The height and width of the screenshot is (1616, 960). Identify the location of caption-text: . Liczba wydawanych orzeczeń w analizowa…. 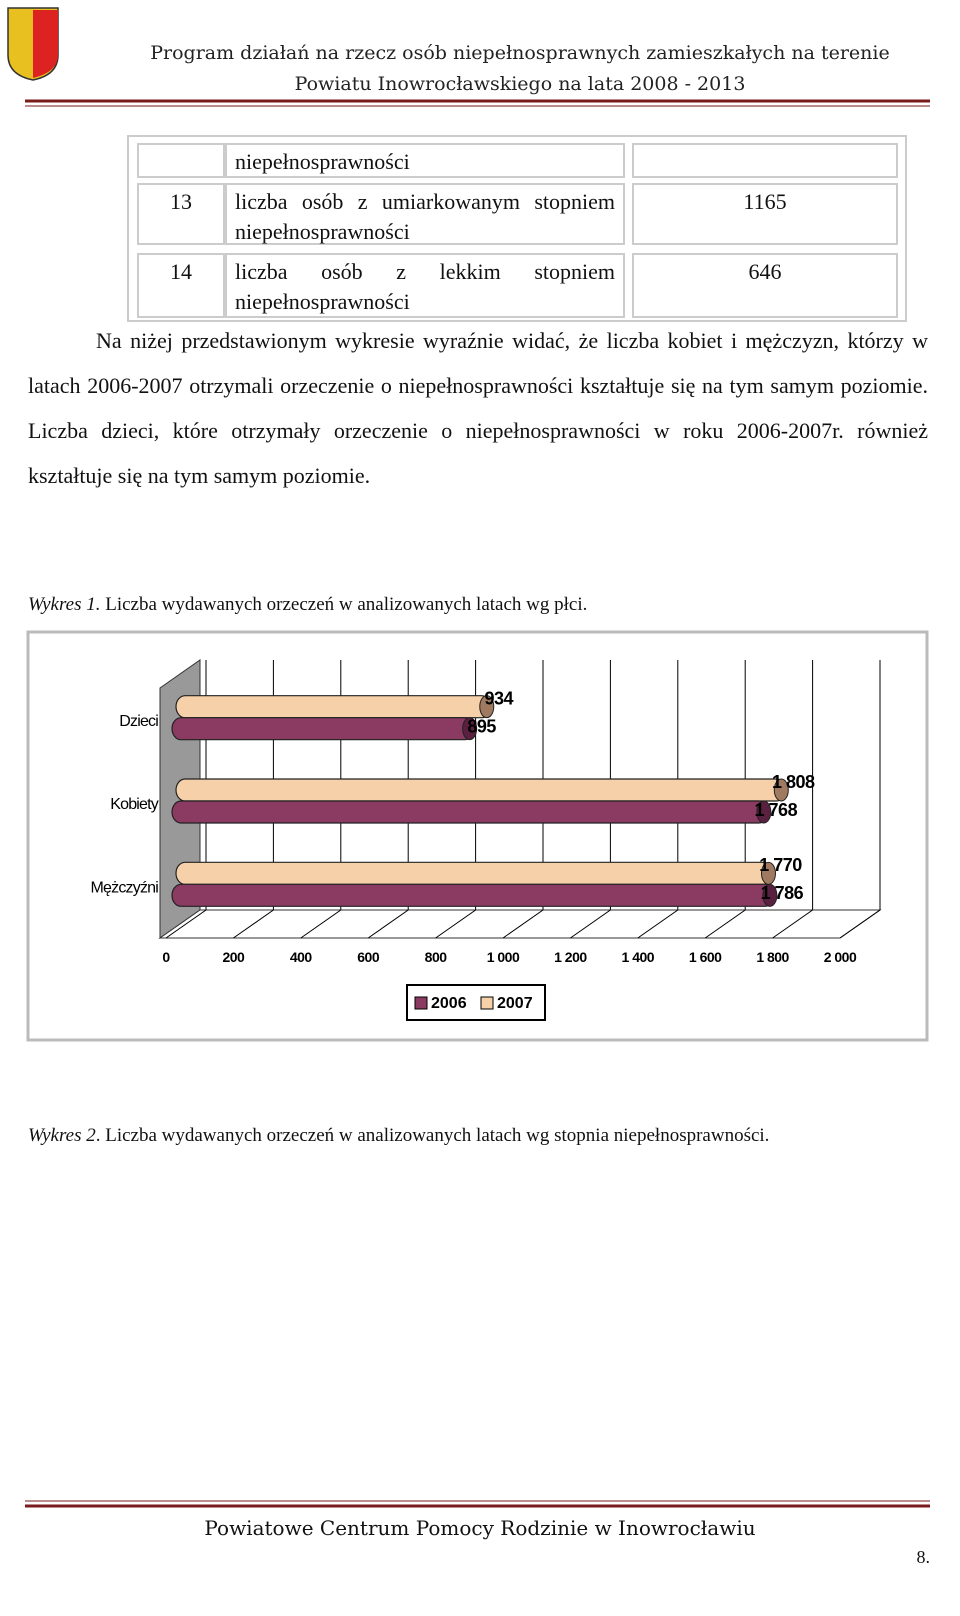
(432, 1135).